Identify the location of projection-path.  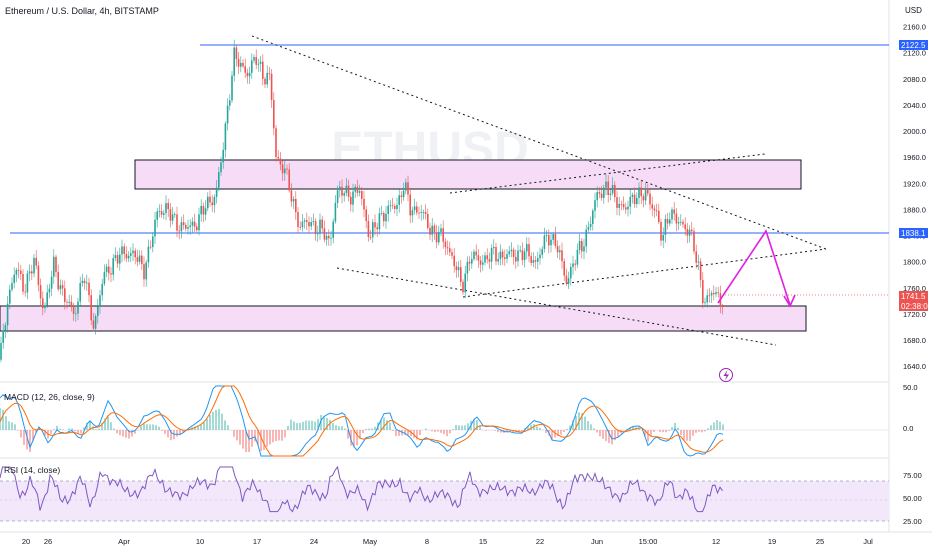
(756, 268).